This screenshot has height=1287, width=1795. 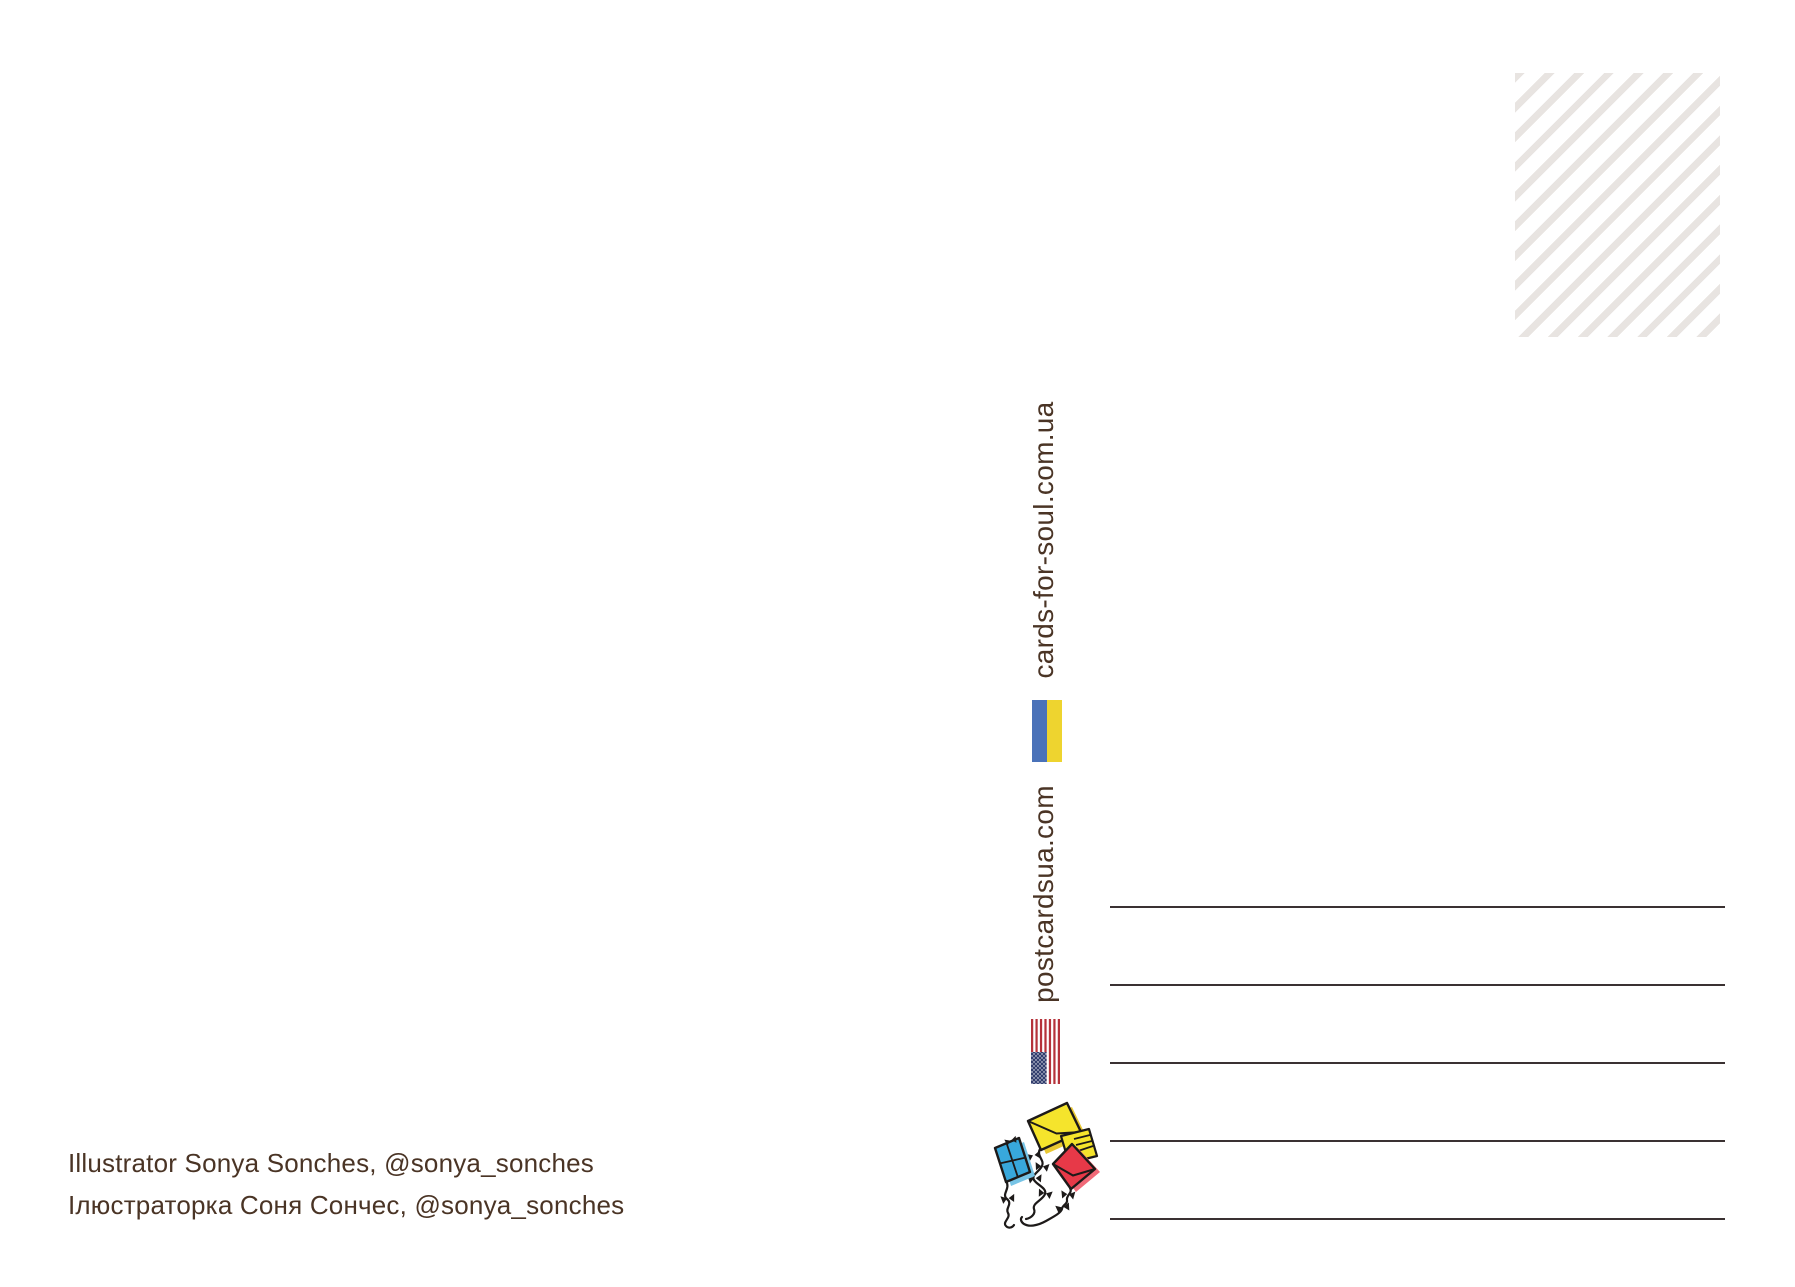 I want to click on stamp-placeholder-icon, so click(x=1617, y=205).